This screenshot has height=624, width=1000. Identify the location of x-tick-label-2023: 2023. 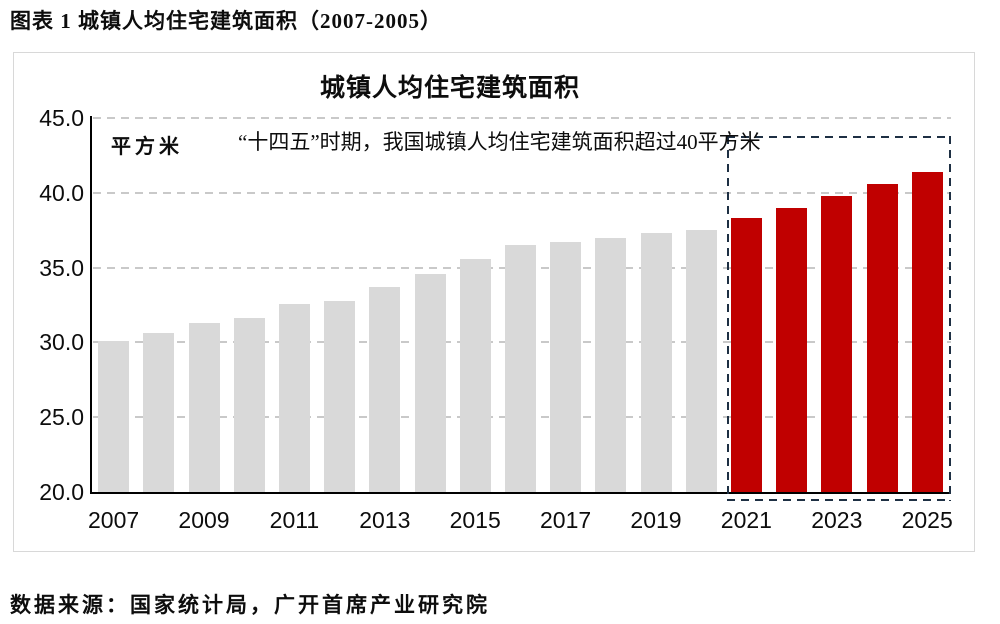
(837, 520).